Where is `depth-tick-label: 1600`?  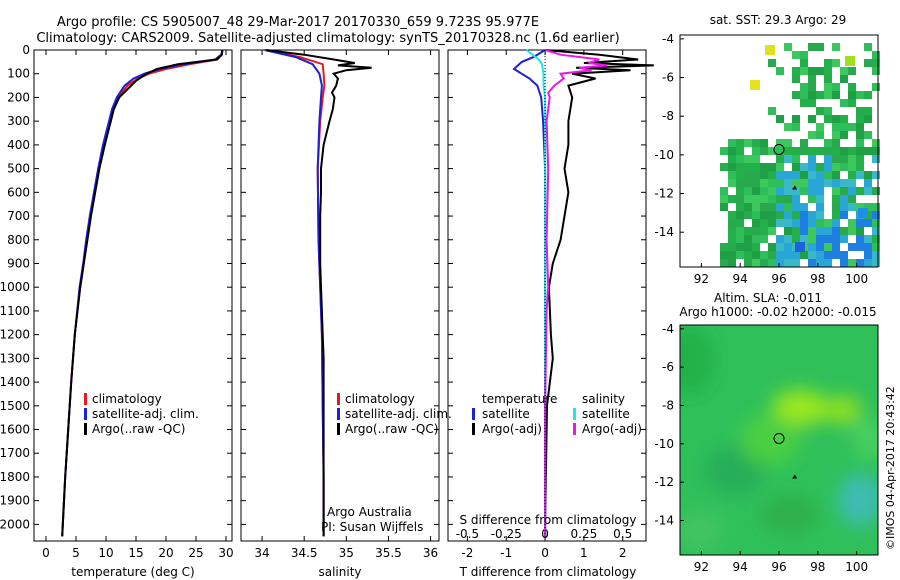
depth-tick-label: 1600 is located at coordinates (15, 430).